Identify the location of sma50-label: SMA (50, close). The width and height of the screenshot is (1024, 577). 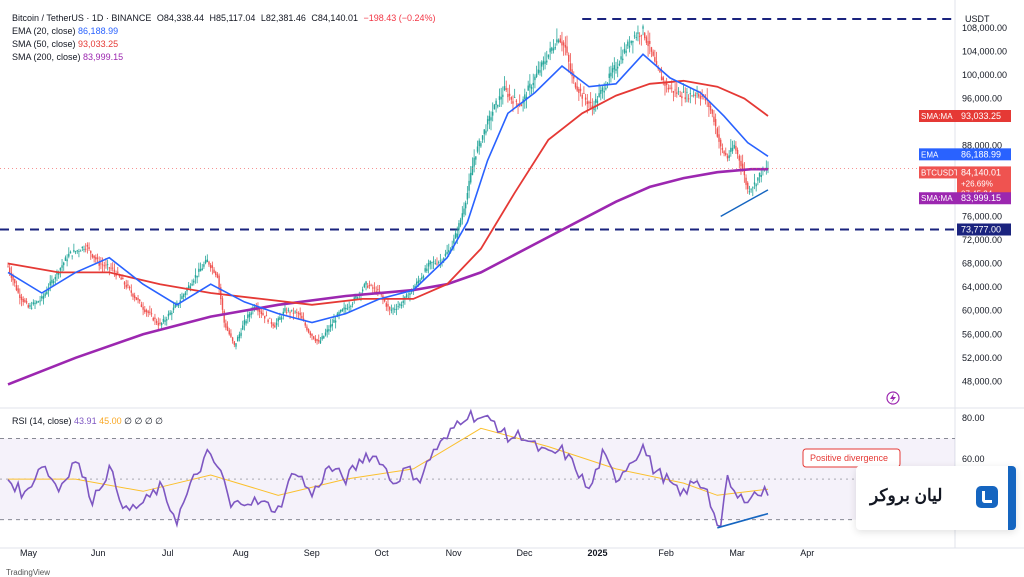
(44, 44).